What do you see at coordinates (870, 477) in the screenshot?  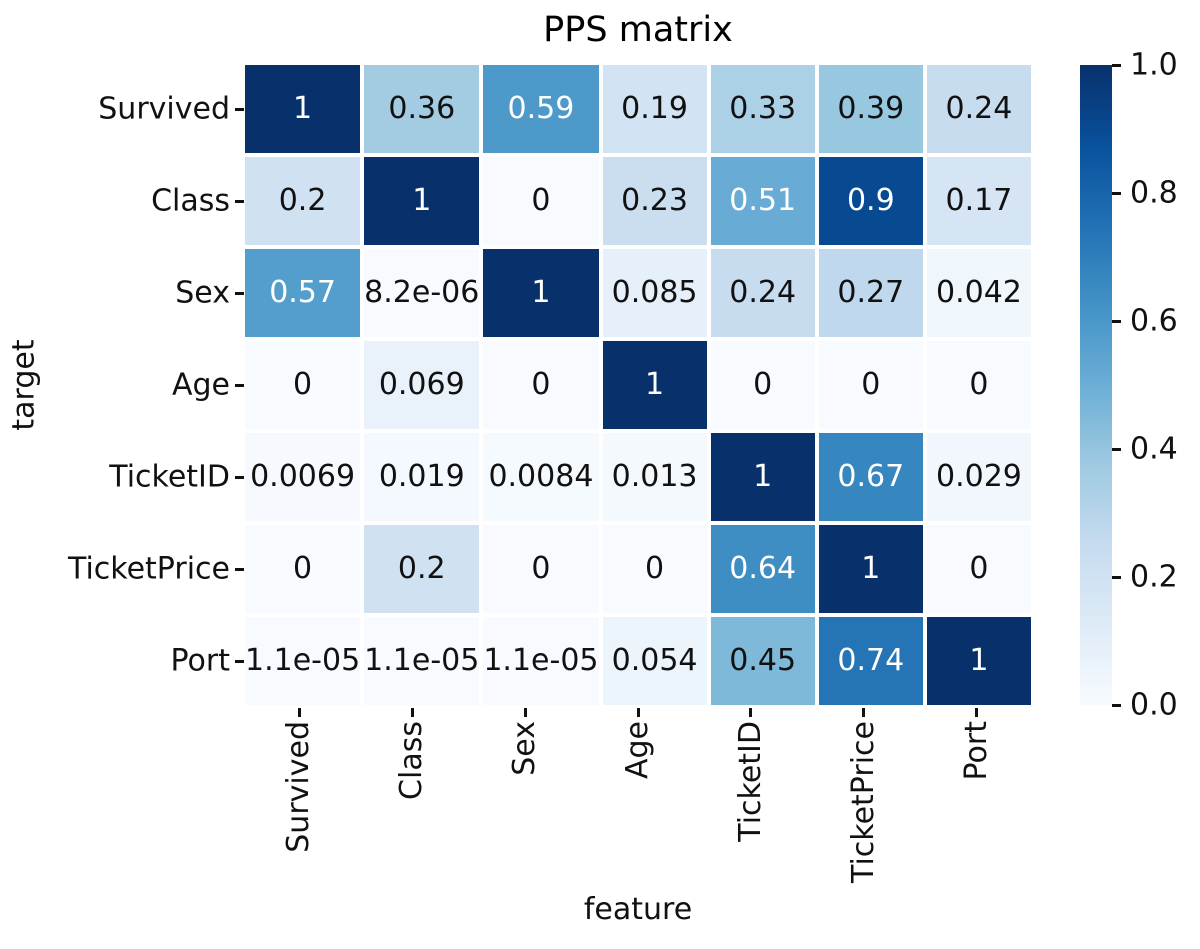 I see `heatmap-cell: 0.67` at bounding box center [870, 477].